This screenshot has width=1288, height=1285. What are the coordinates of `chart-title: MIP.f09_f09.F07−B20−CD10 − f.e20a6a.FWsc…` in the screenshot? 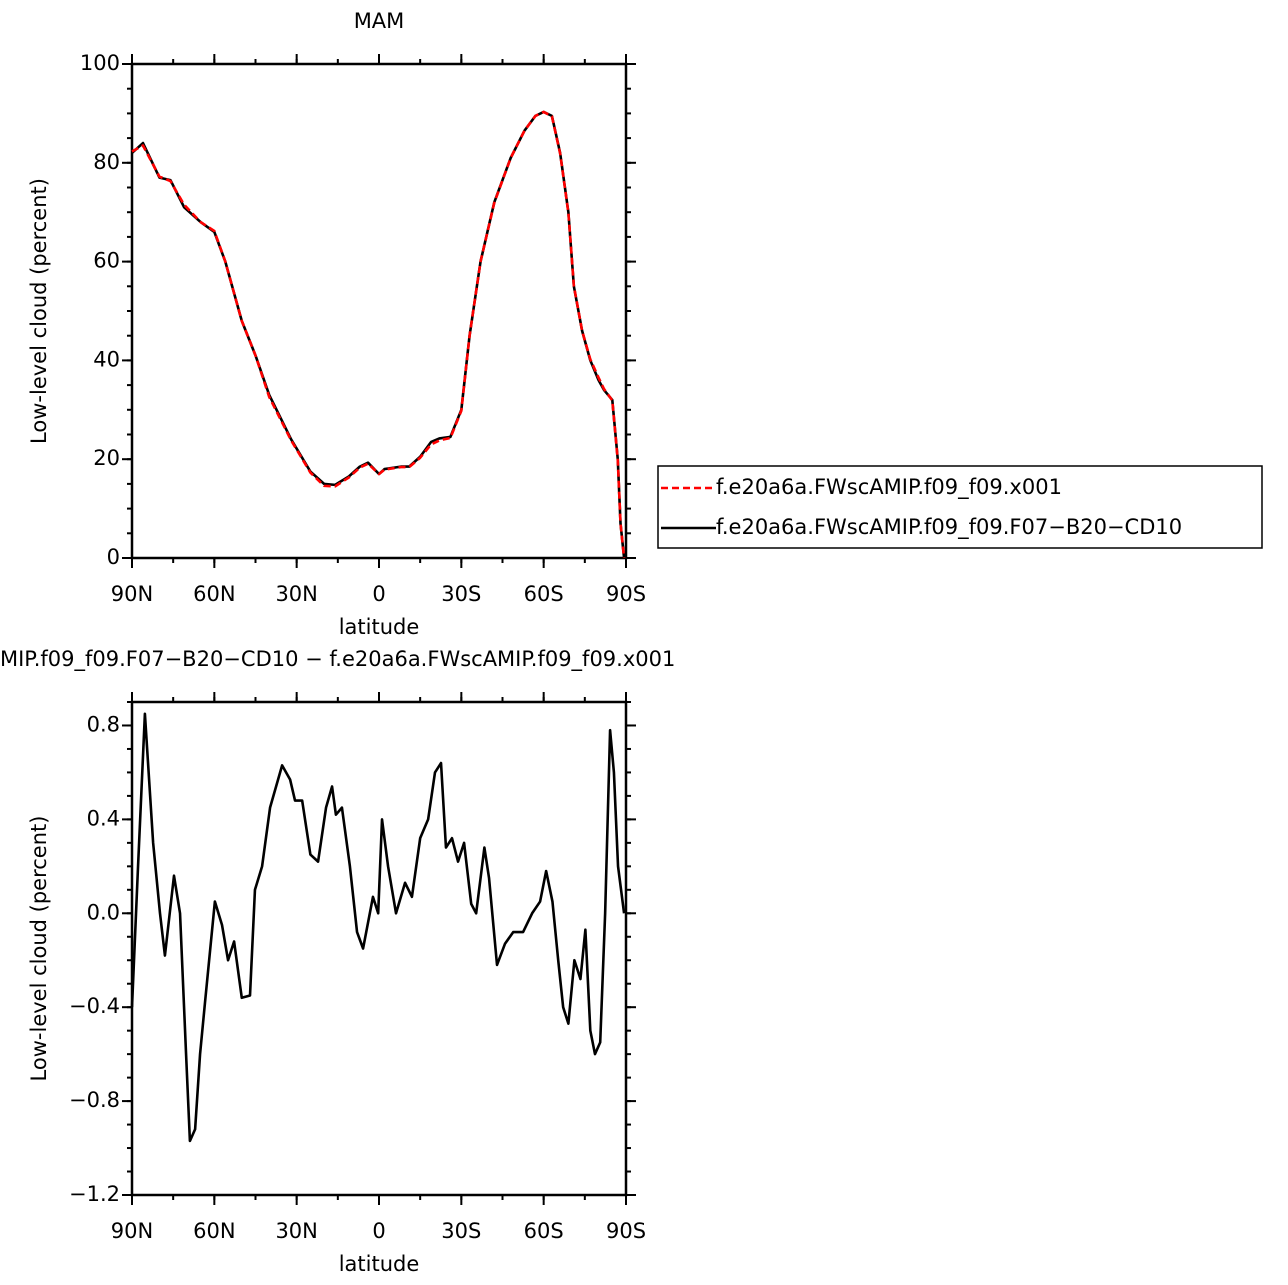 It's located at (337, 659).